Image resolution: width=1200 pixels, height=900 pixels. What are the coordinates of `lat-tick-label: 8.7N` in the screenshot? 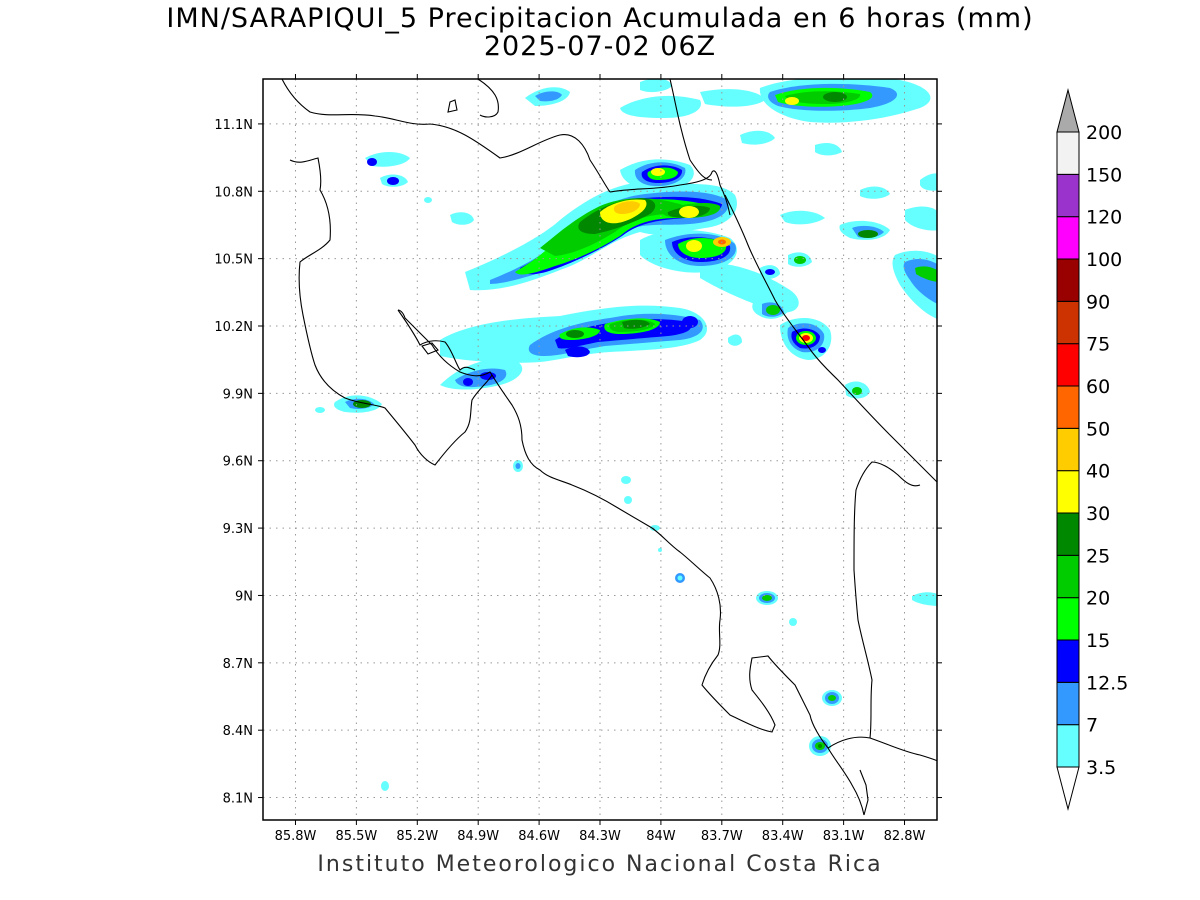 It's located at (238, 664).